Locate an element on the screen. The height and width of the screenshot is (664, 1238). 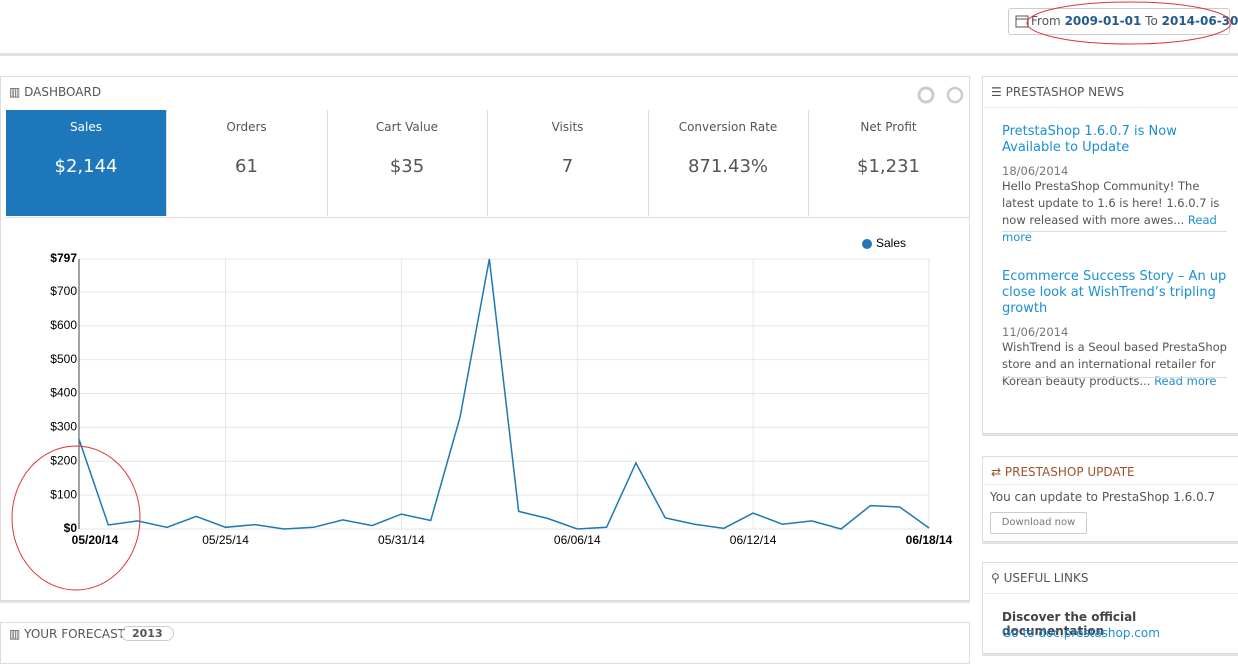
y-tick-label: $797 is located at coordinates (63, 258).